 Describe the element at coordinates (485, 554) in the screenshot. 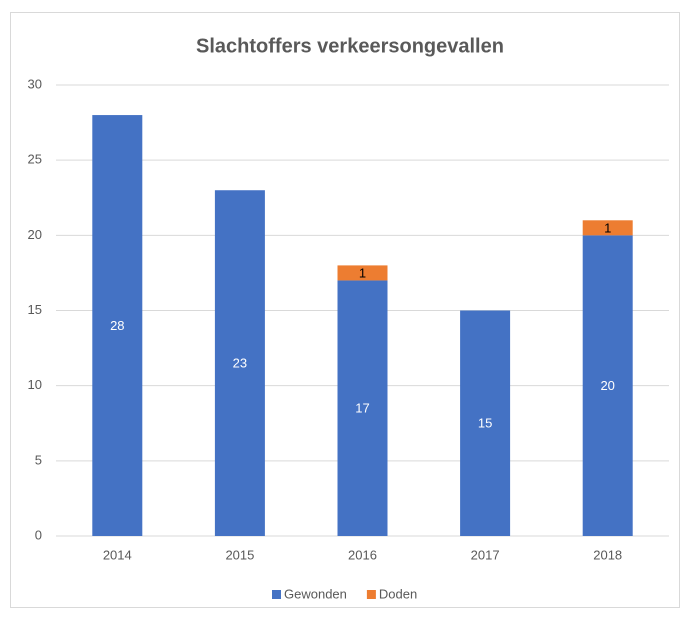

I see `x-tick-label: 2017` at that location.